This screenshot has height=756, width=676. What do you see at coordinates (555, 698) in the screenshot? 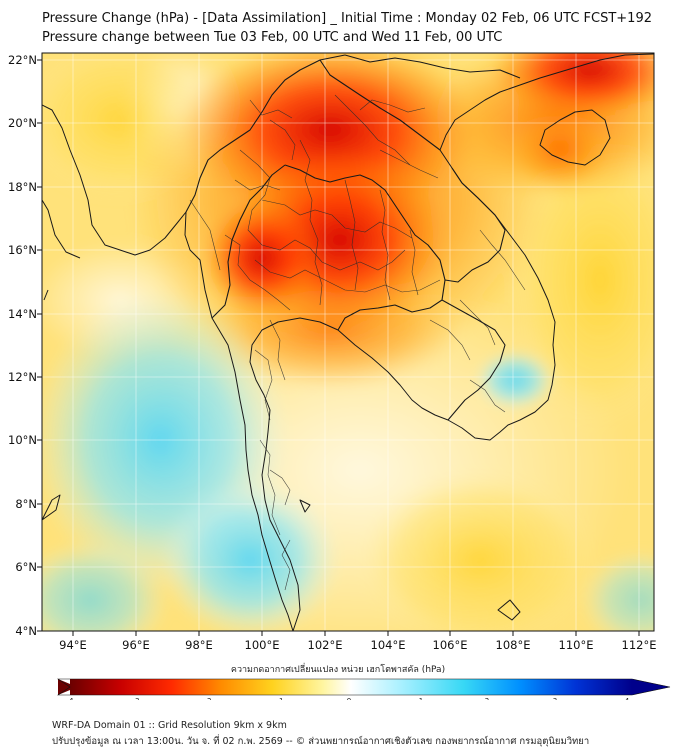
I see `colorbar-tick-label: 3` at bounding box center [555, 698].